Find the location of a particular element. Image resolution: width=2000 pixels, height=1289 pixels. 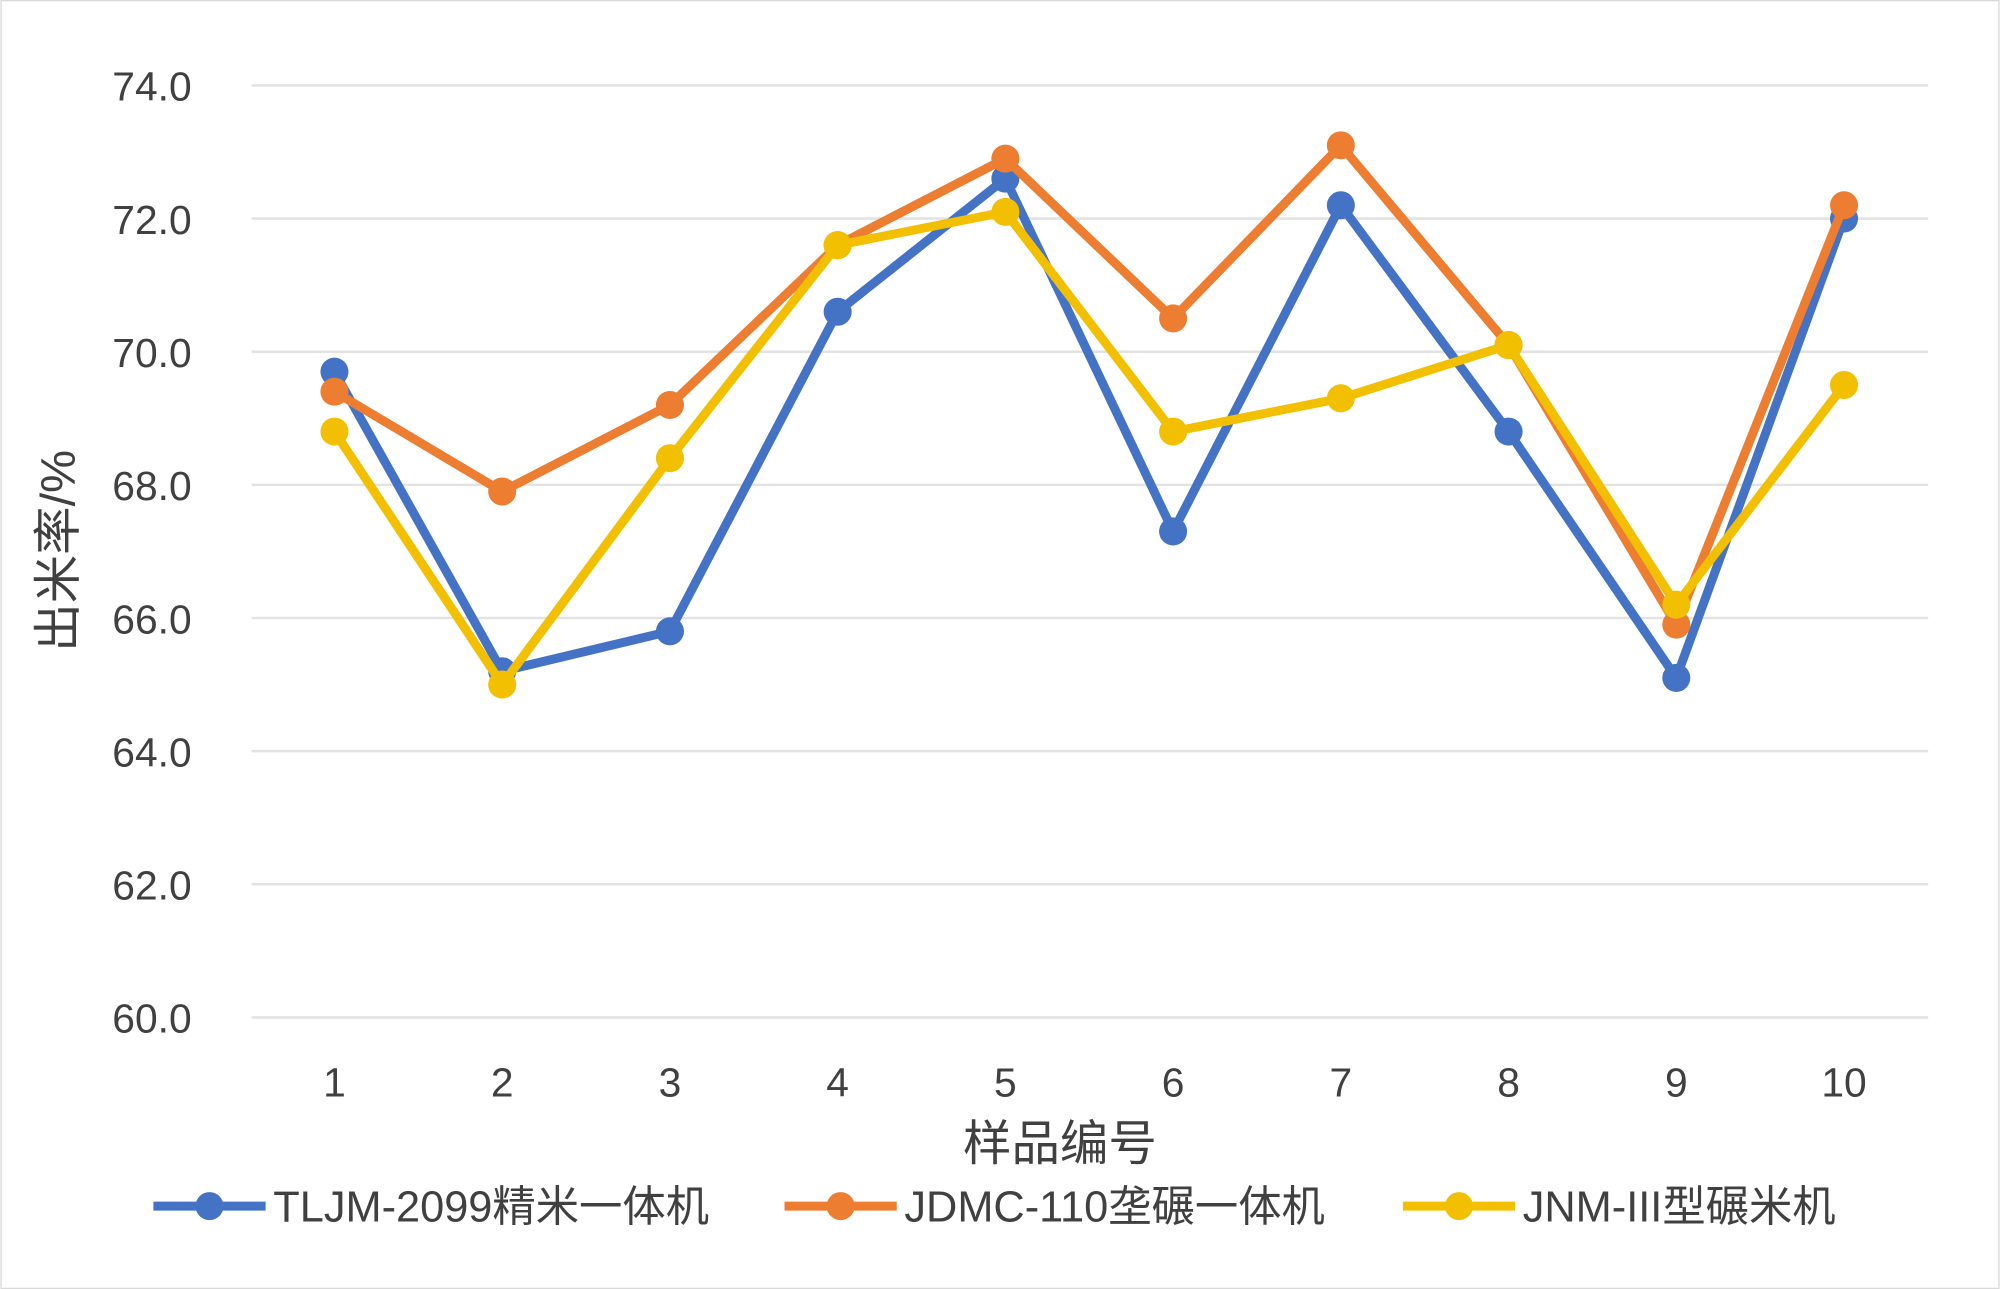

legend-label: TLJM-2099精米一体机 is located at coordinates (491, 1207).